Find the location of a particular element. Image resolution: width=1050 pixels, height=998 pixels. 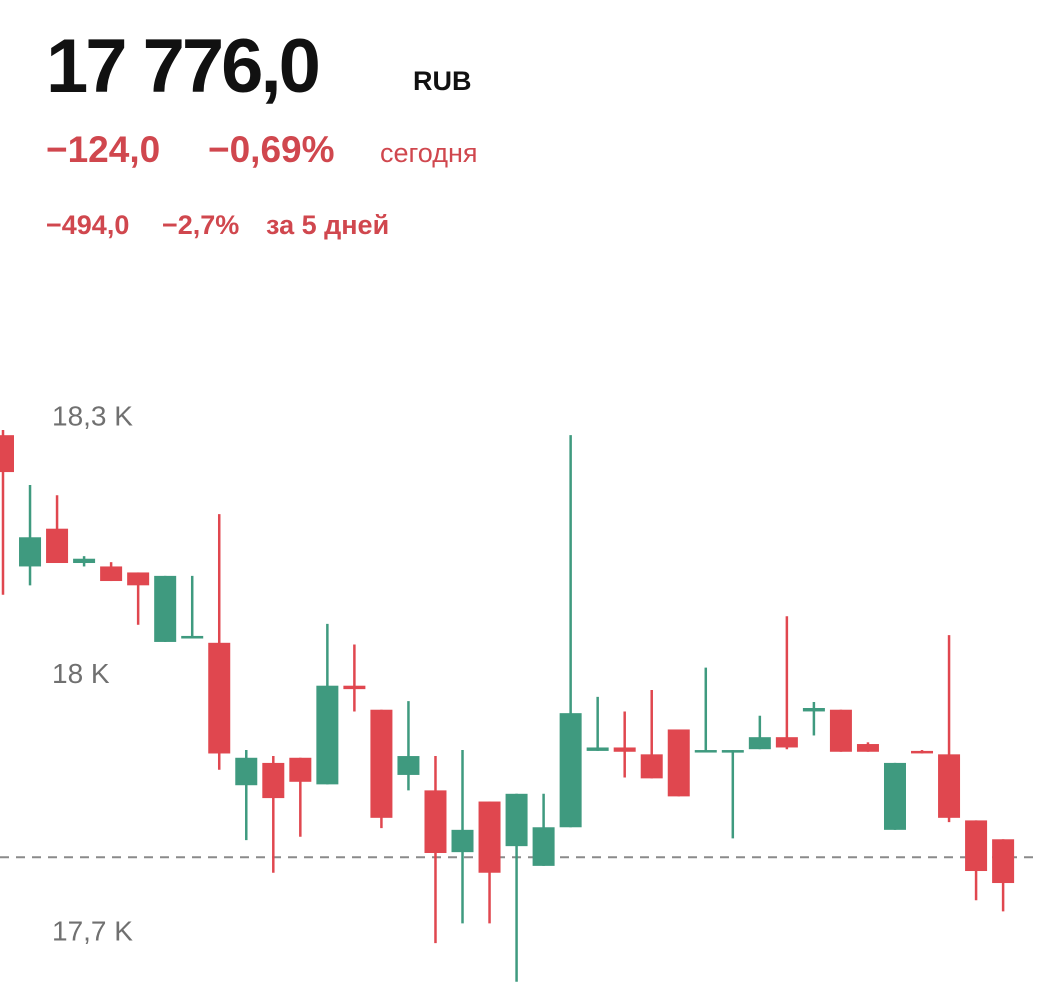

week-change-pct: −2,7% is located at coordinates (200, 225).